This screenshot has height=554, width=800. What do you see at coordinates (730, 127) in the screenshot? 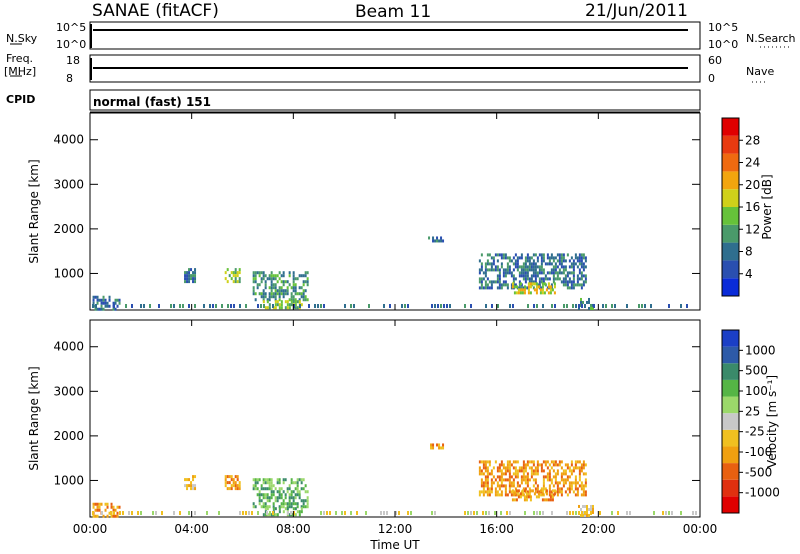
I see `power-colorbar-segment` at bounding box center [730, 127].